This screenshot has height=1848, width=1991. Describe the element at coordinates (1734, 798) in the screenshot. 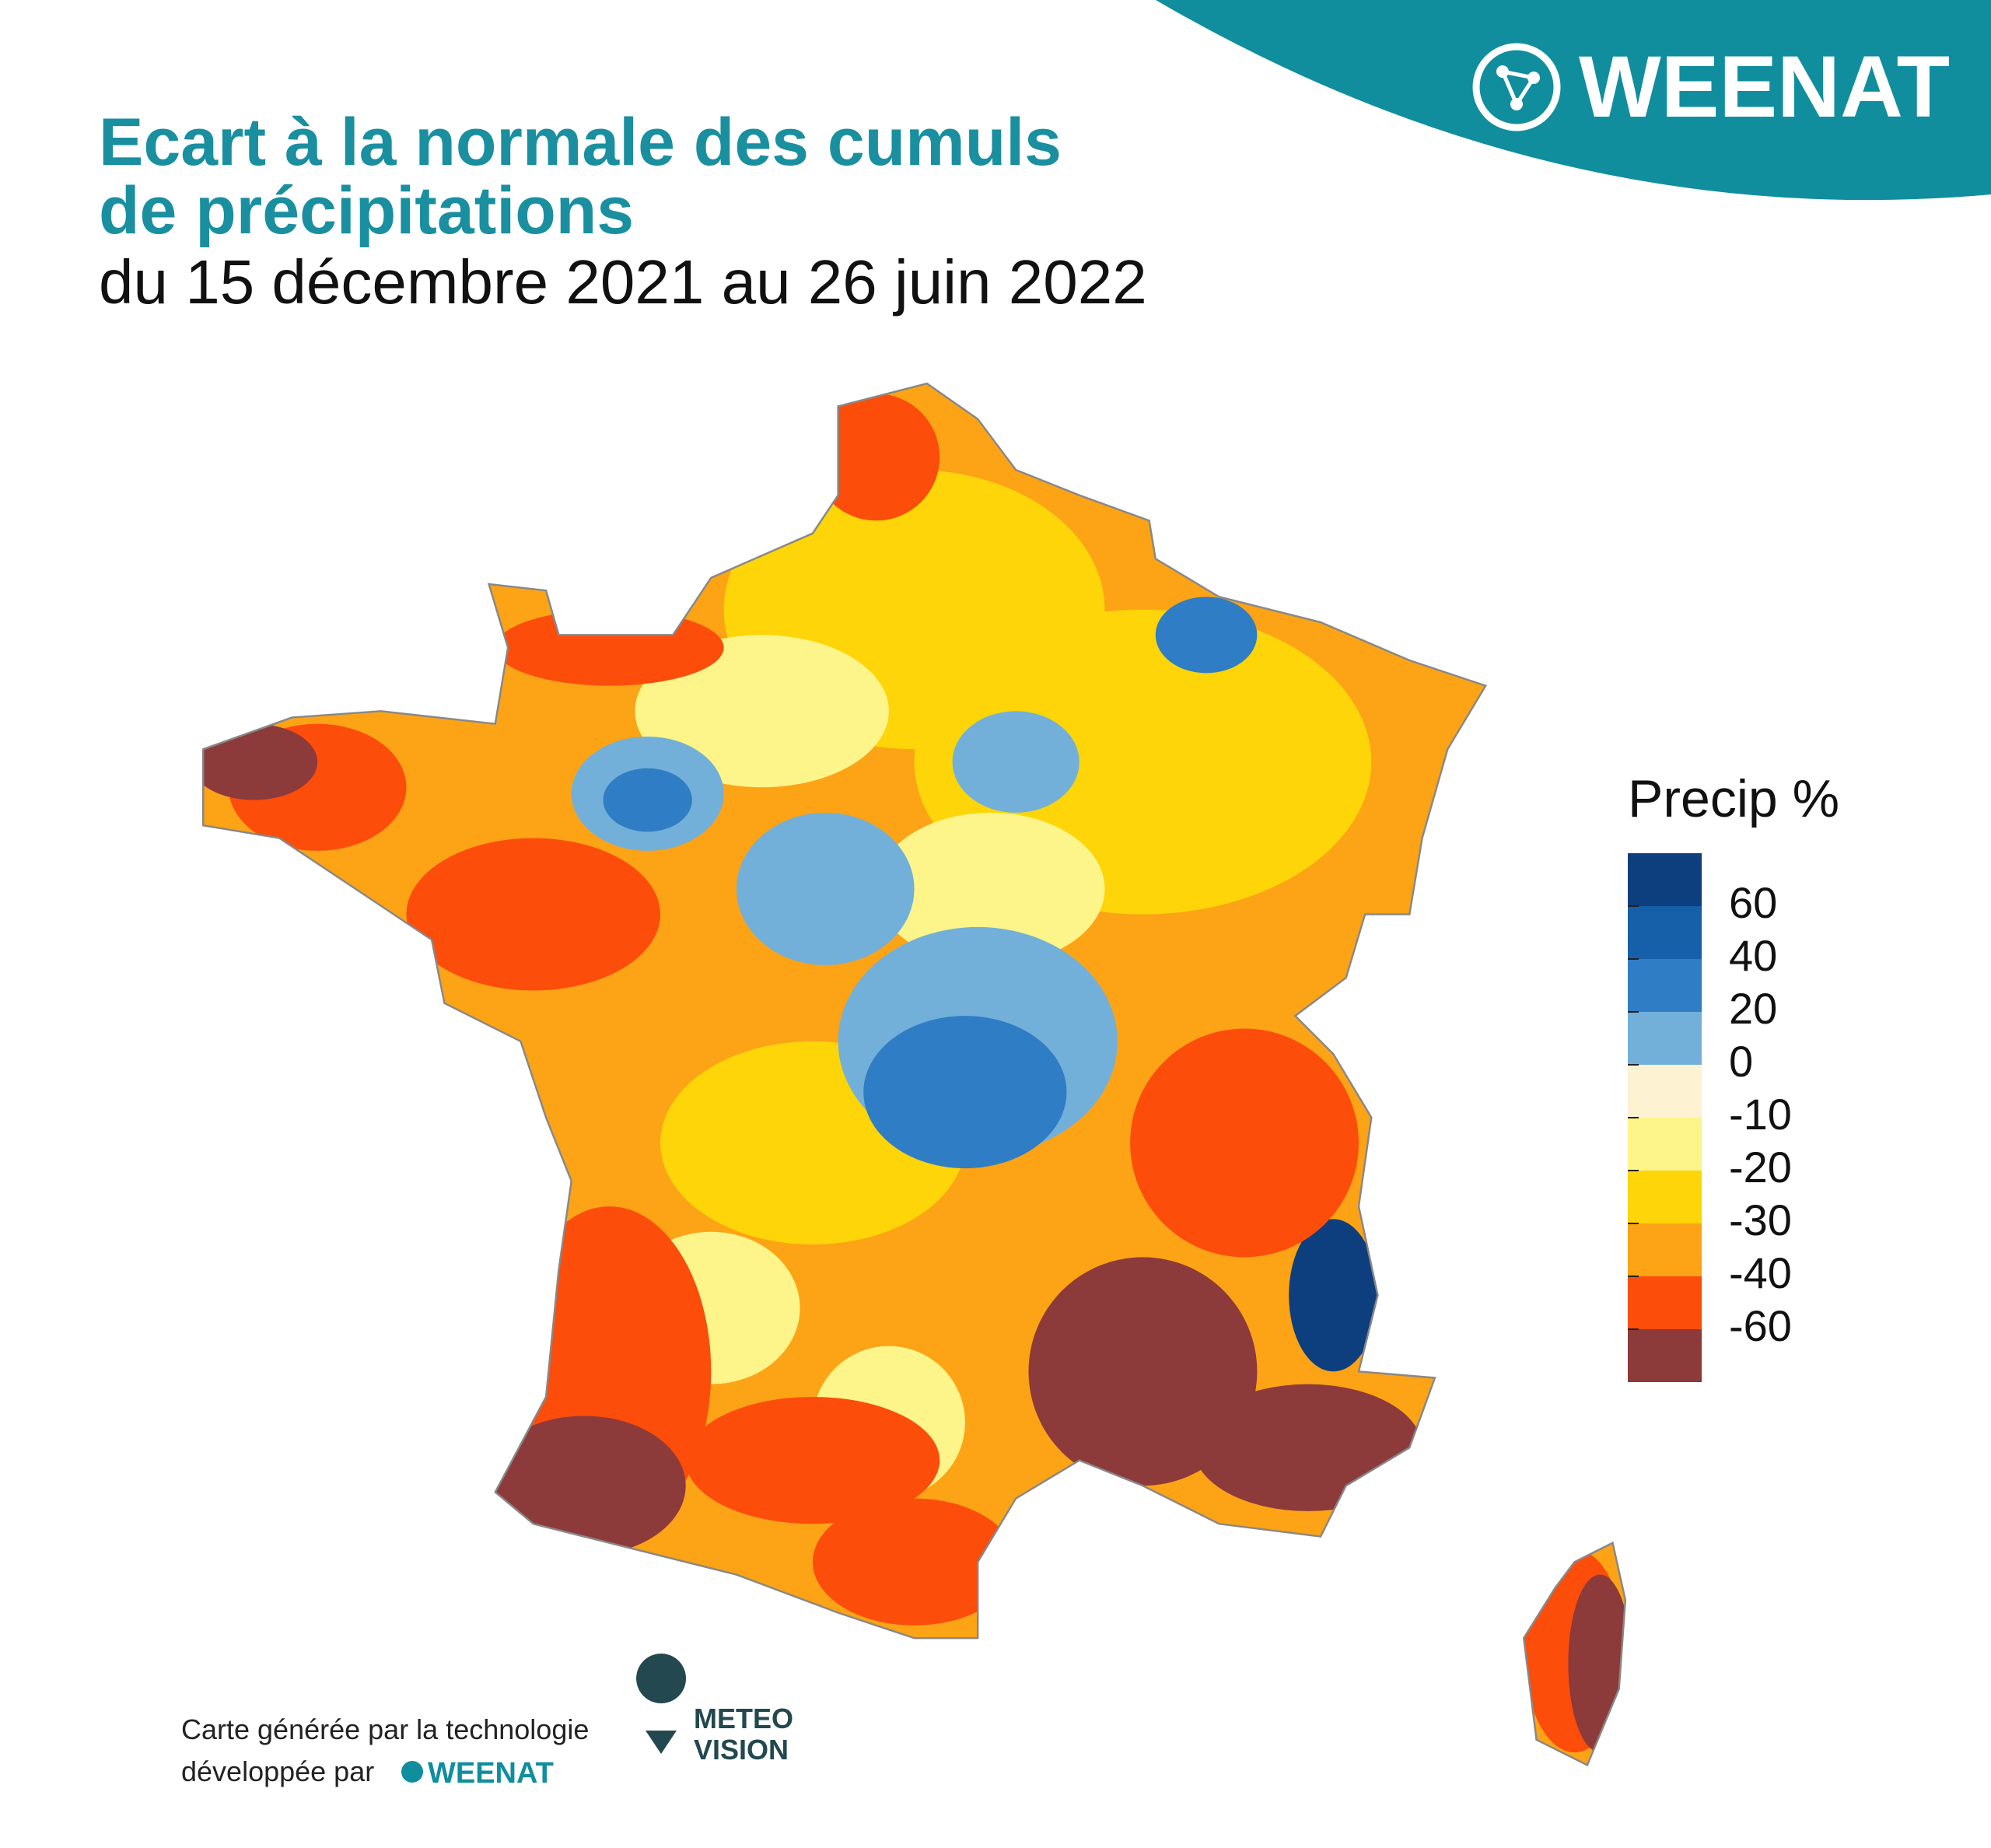

I see `legend-title: Precip %` at that location.